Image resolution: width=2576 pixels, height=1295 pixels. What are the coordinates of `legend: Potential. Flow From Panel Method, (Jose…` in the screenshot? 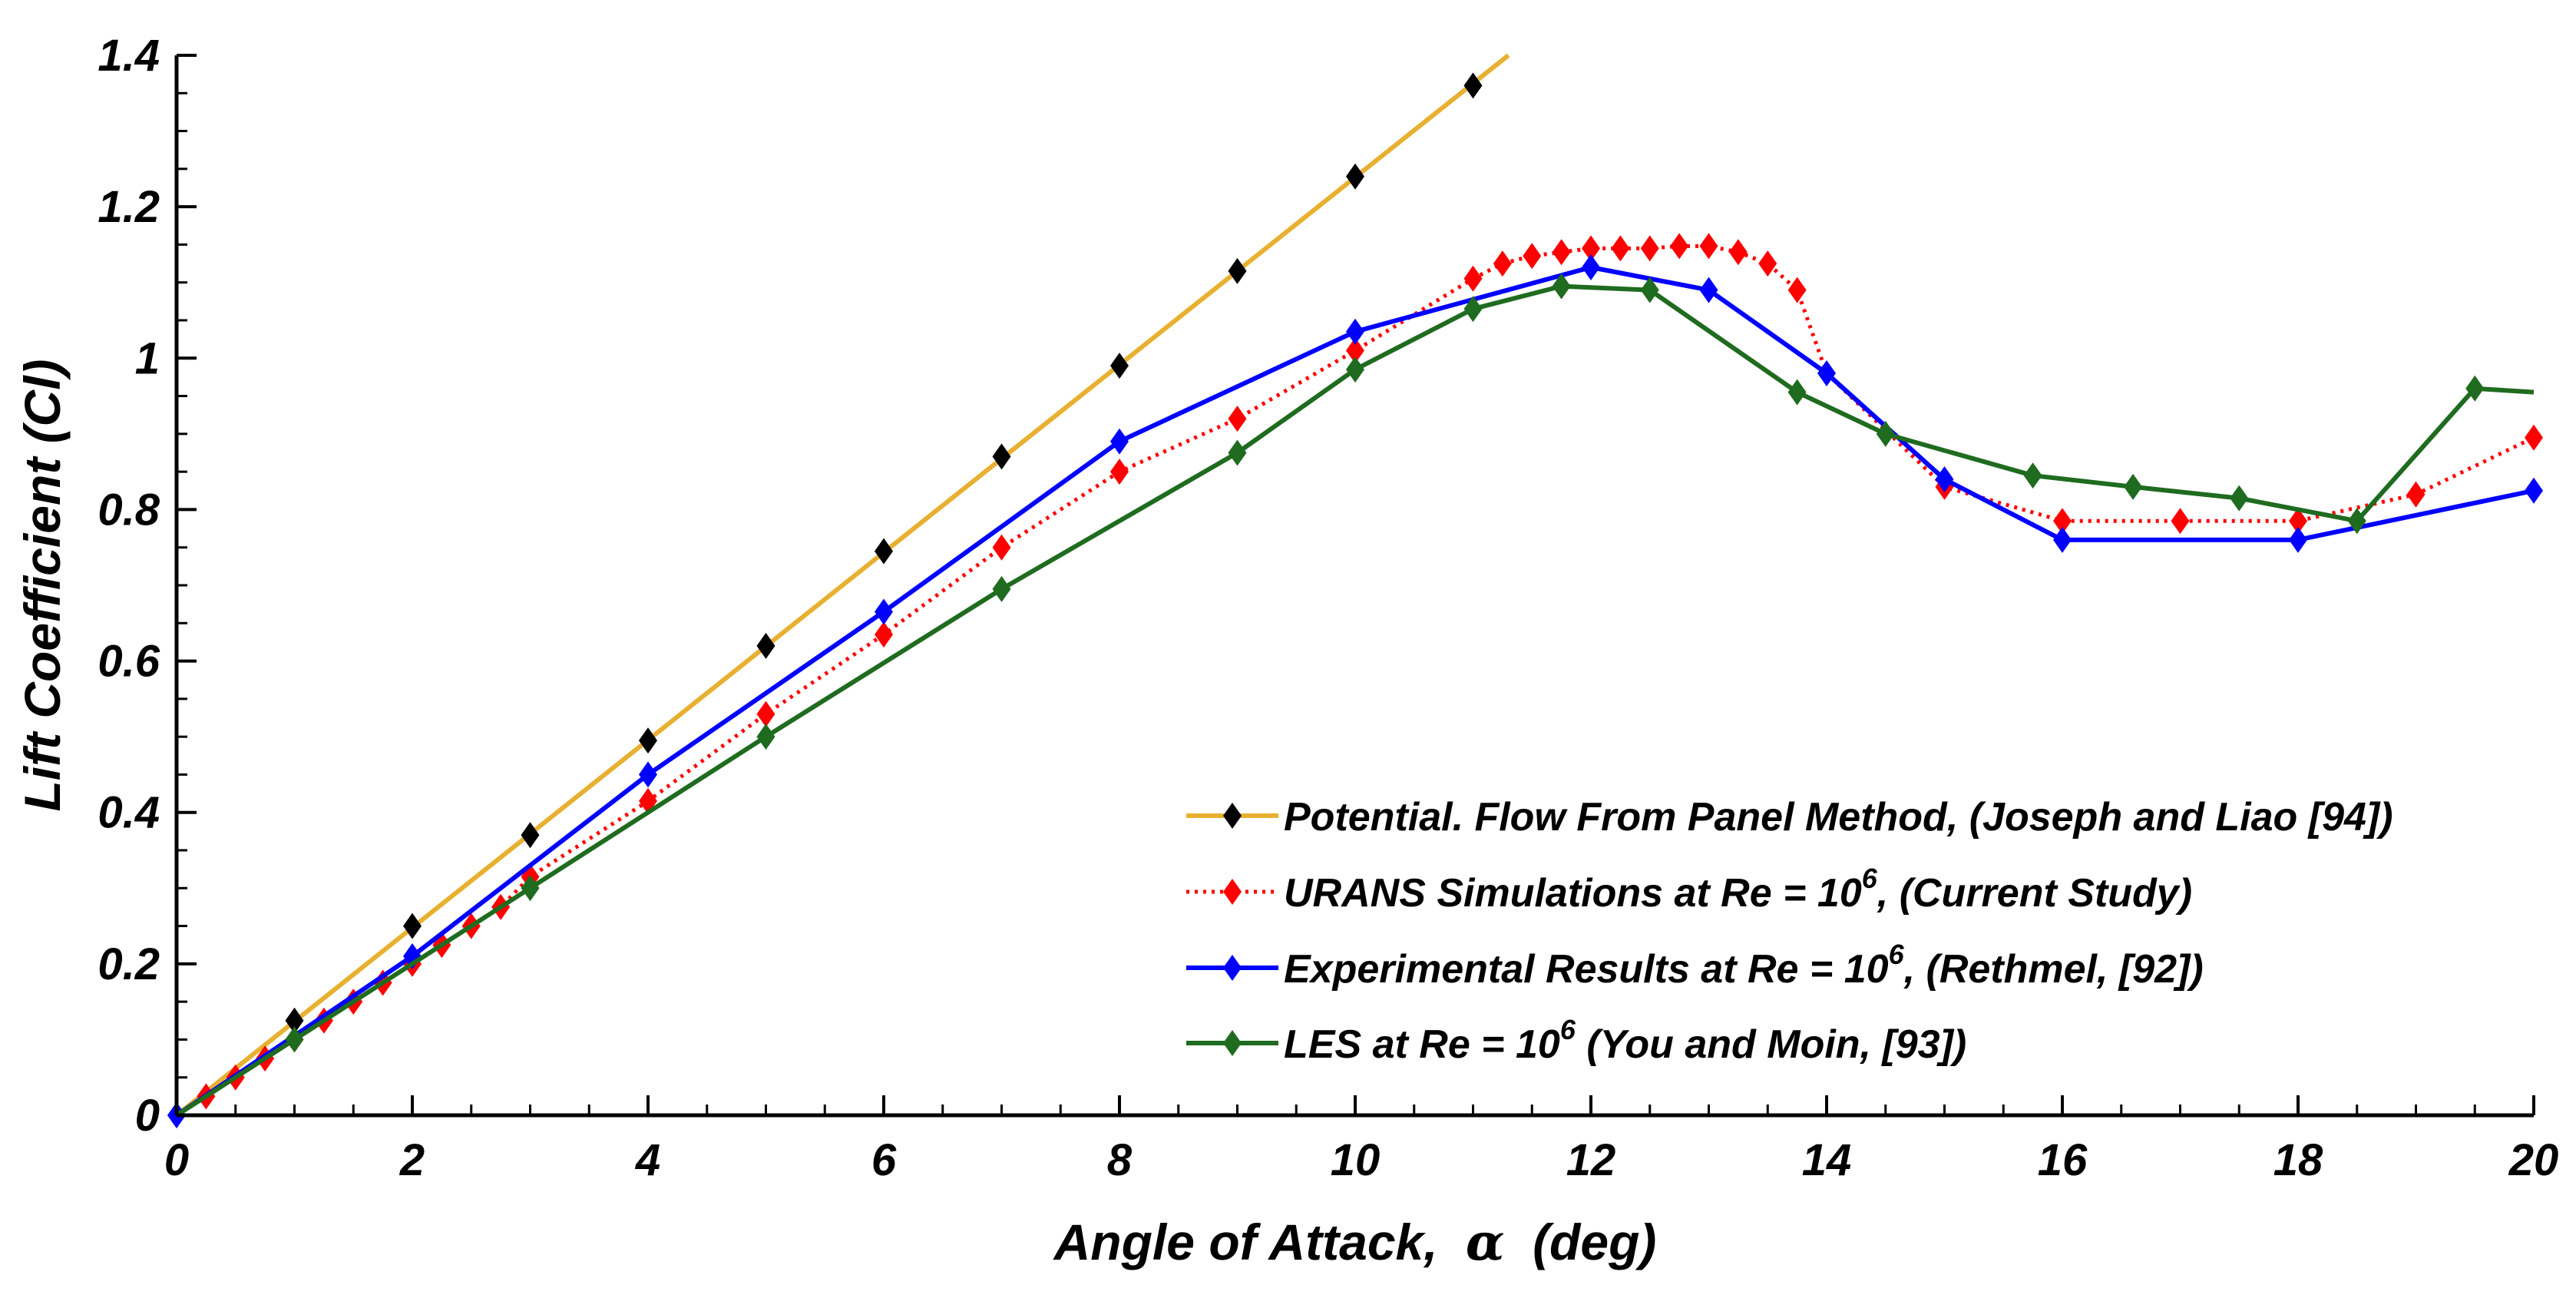 It's located at (1789, 931).